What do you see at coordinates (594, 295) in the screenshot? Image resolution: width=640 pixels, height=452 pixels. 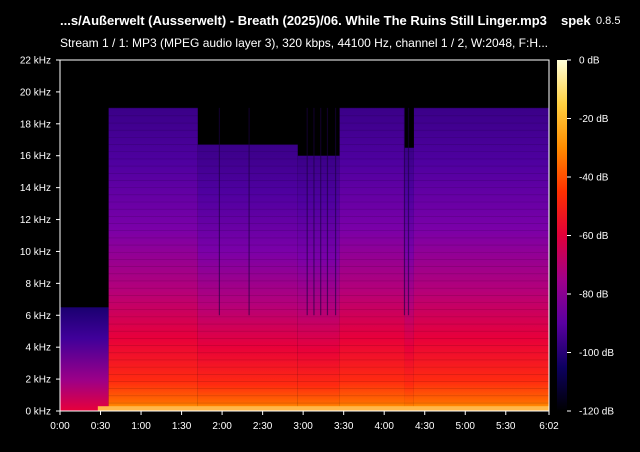 I see `colorbar-tick-label: -80 dB` at bounding box center [594, 295].